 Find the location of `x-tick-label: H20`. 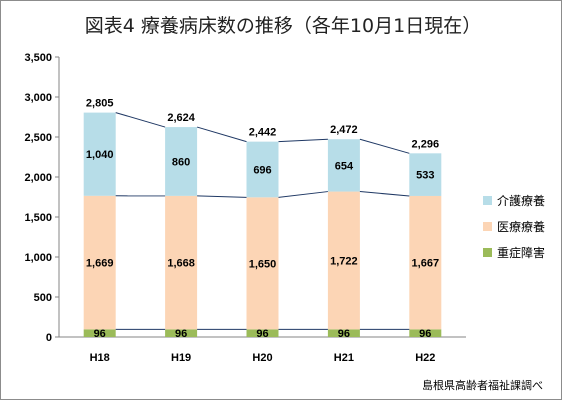

x-tick-label: H20 is located at coordinates (262, 358).